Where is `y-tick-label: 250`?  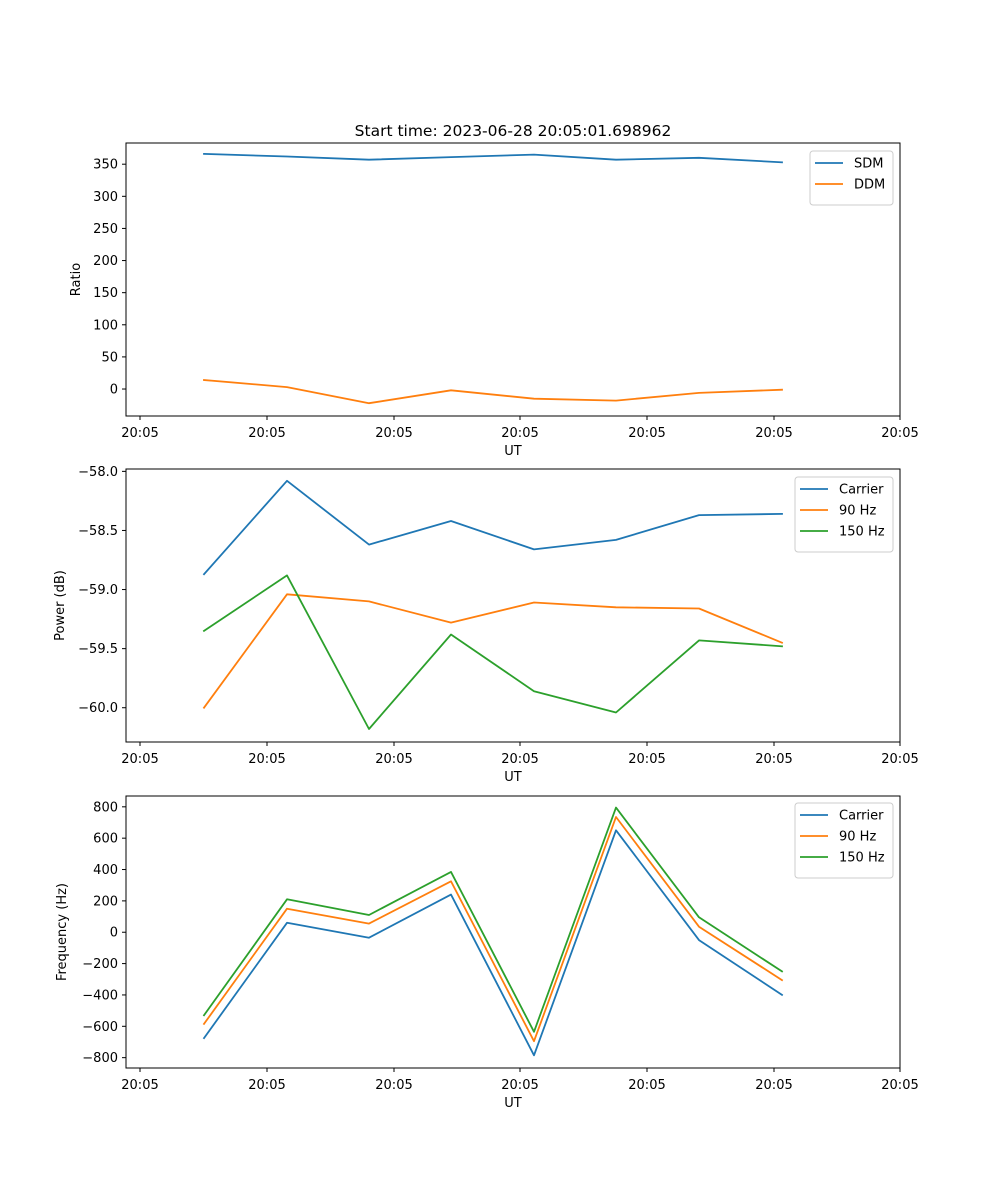 y-tick-label: 250 is located at coordinates (105, 229).